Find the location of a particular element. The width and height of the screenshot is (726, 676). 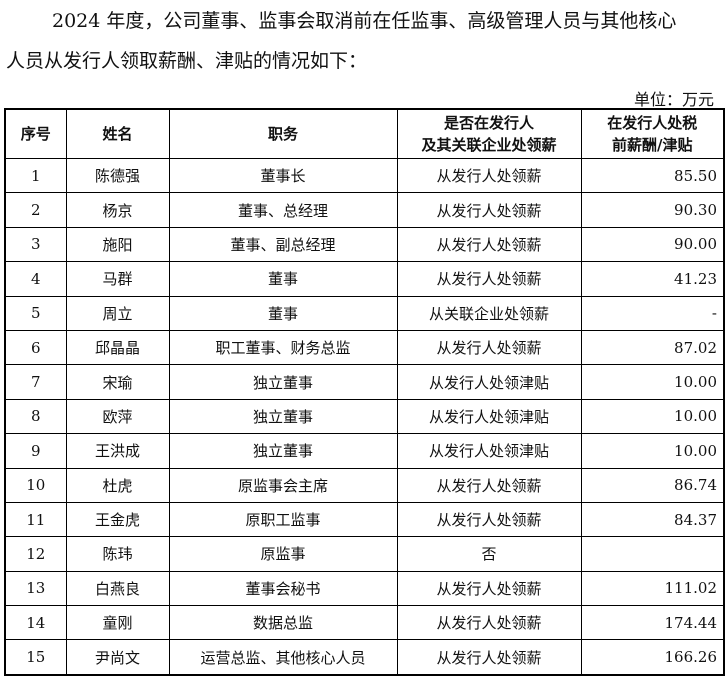

cell-name: 陈德强 is located at coordinates (117, 175).